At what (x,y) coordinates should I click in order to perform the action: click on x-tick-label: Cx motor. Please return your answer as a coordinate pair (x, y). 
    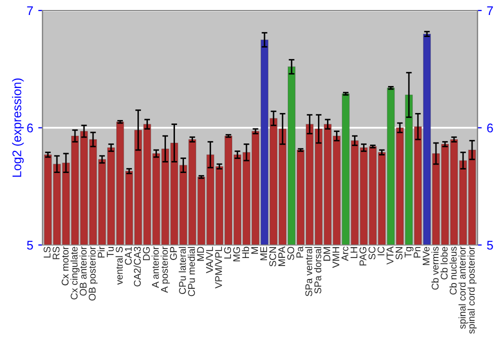
    Looking at the image, I should click on (65, 266).